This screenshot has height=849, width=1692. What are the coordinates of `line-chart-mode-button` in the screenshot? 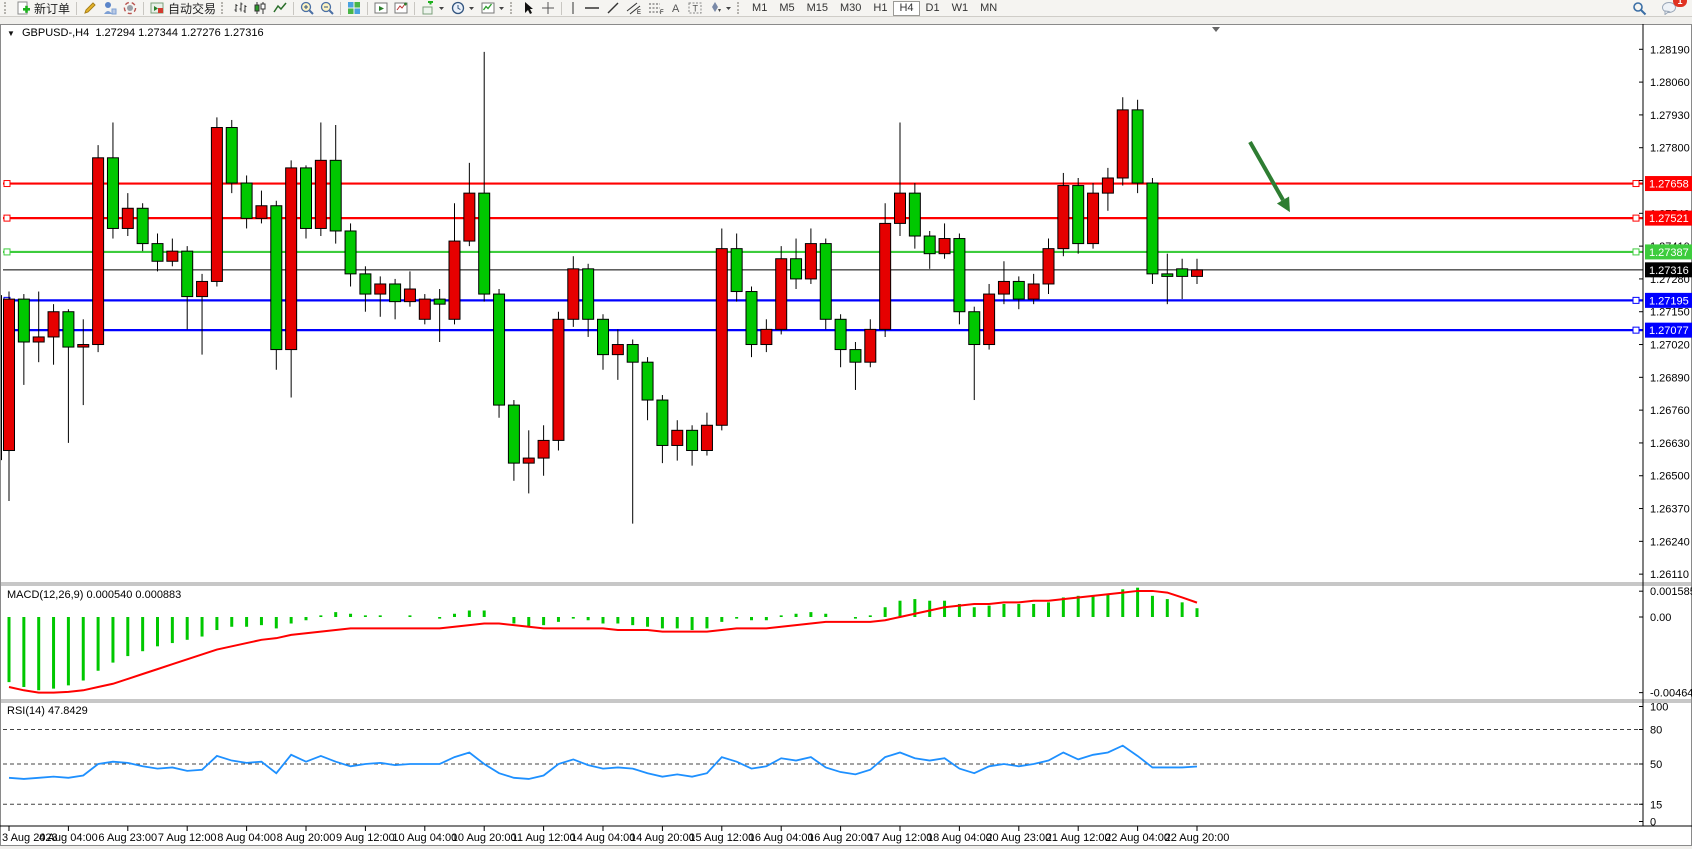 It's located at (280, 8).